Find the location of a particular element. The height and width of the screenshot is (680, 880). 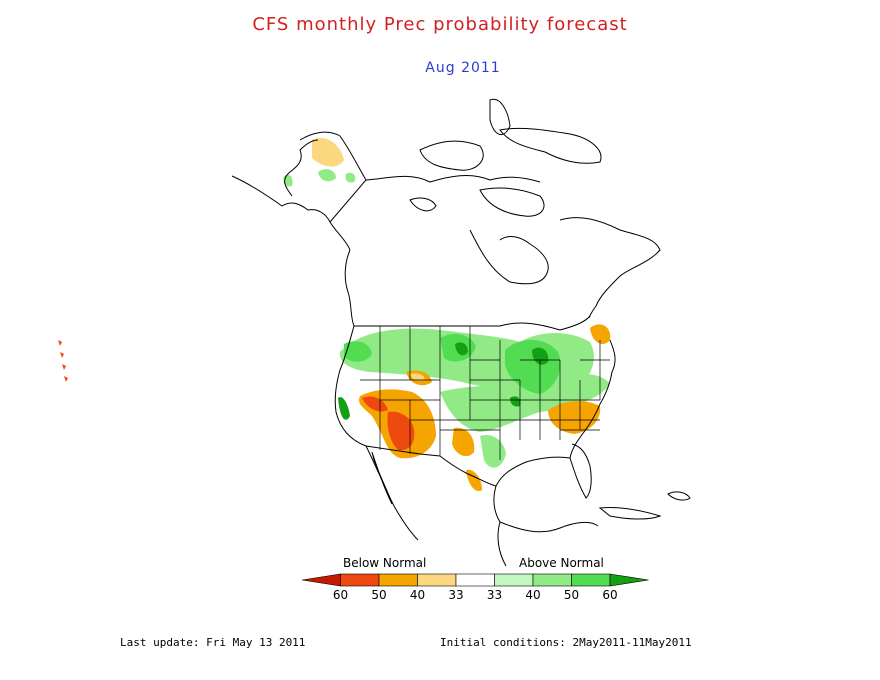

gulf-coast is located at coordinates (532, 489).